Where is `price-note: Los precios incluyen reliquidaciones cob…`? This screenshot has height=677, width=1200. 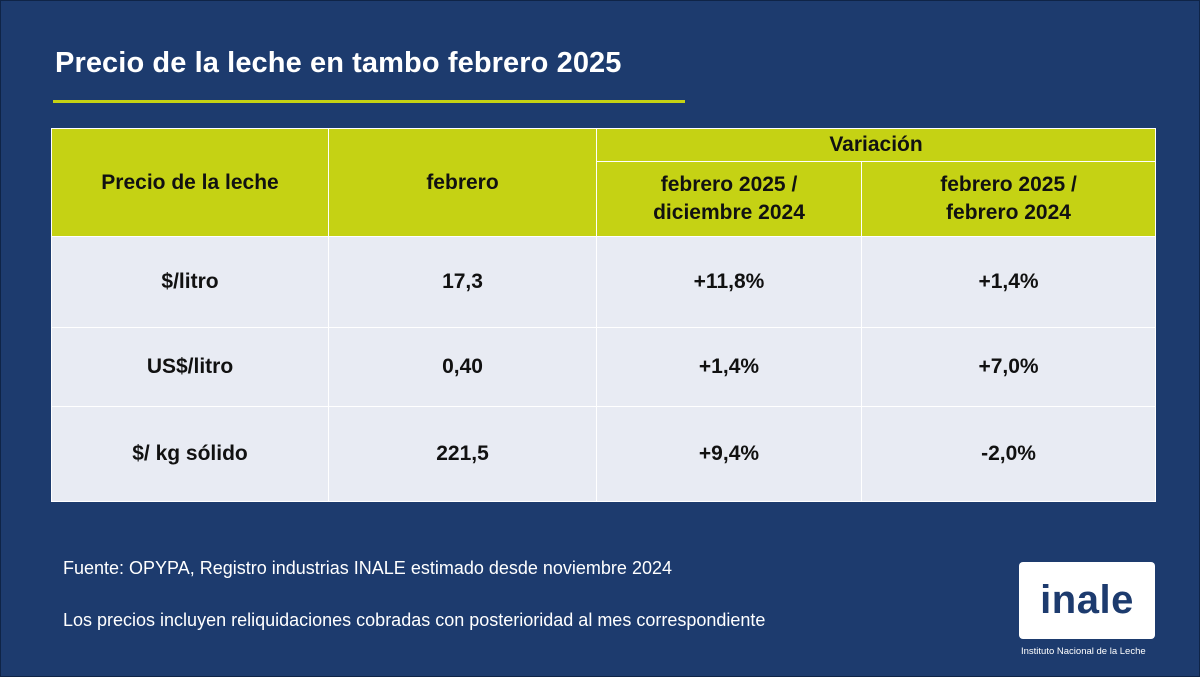 price-note: Los precios incluyen reliquidaciones cob… is located at coordinates (414, 620).